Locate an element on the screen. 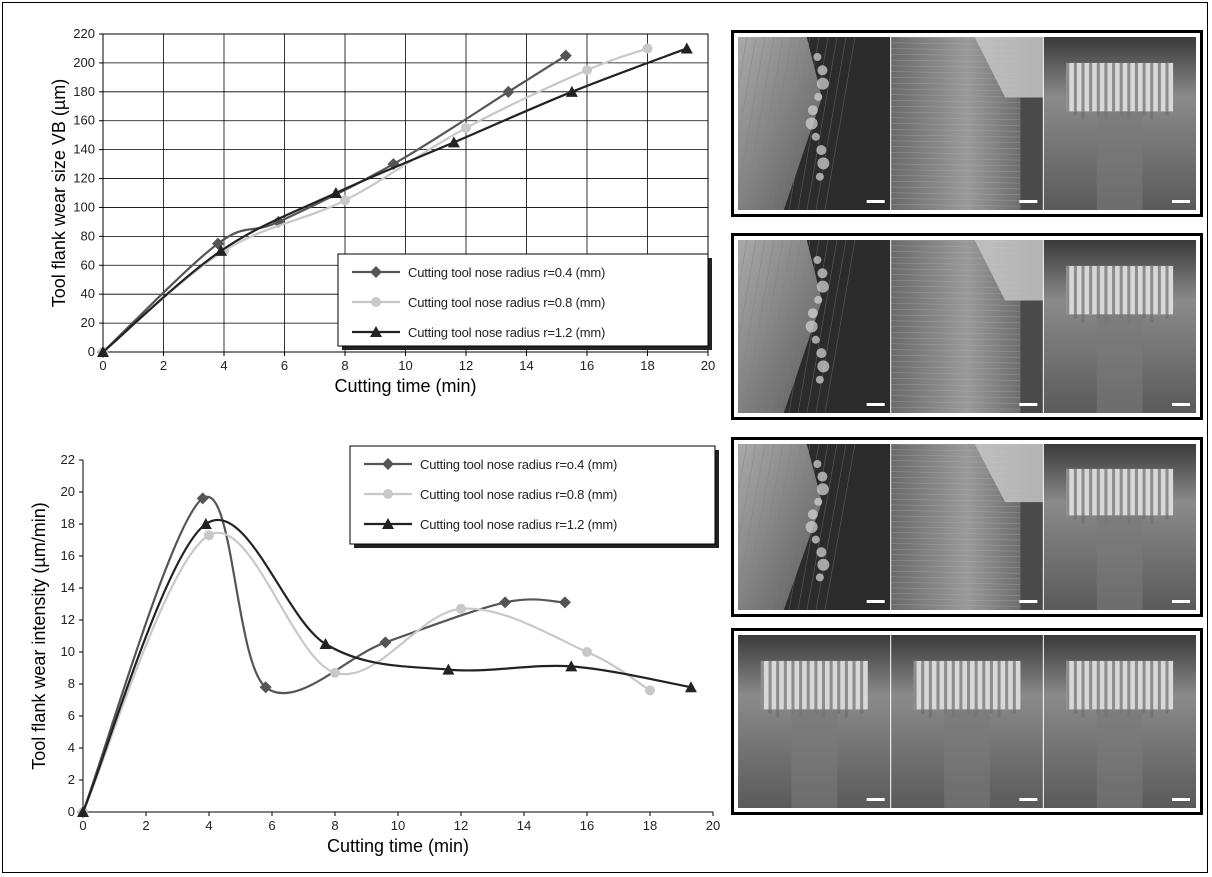 The image size is (1212, 877). photo-panel-r04 is located at coordinates (967, 123).